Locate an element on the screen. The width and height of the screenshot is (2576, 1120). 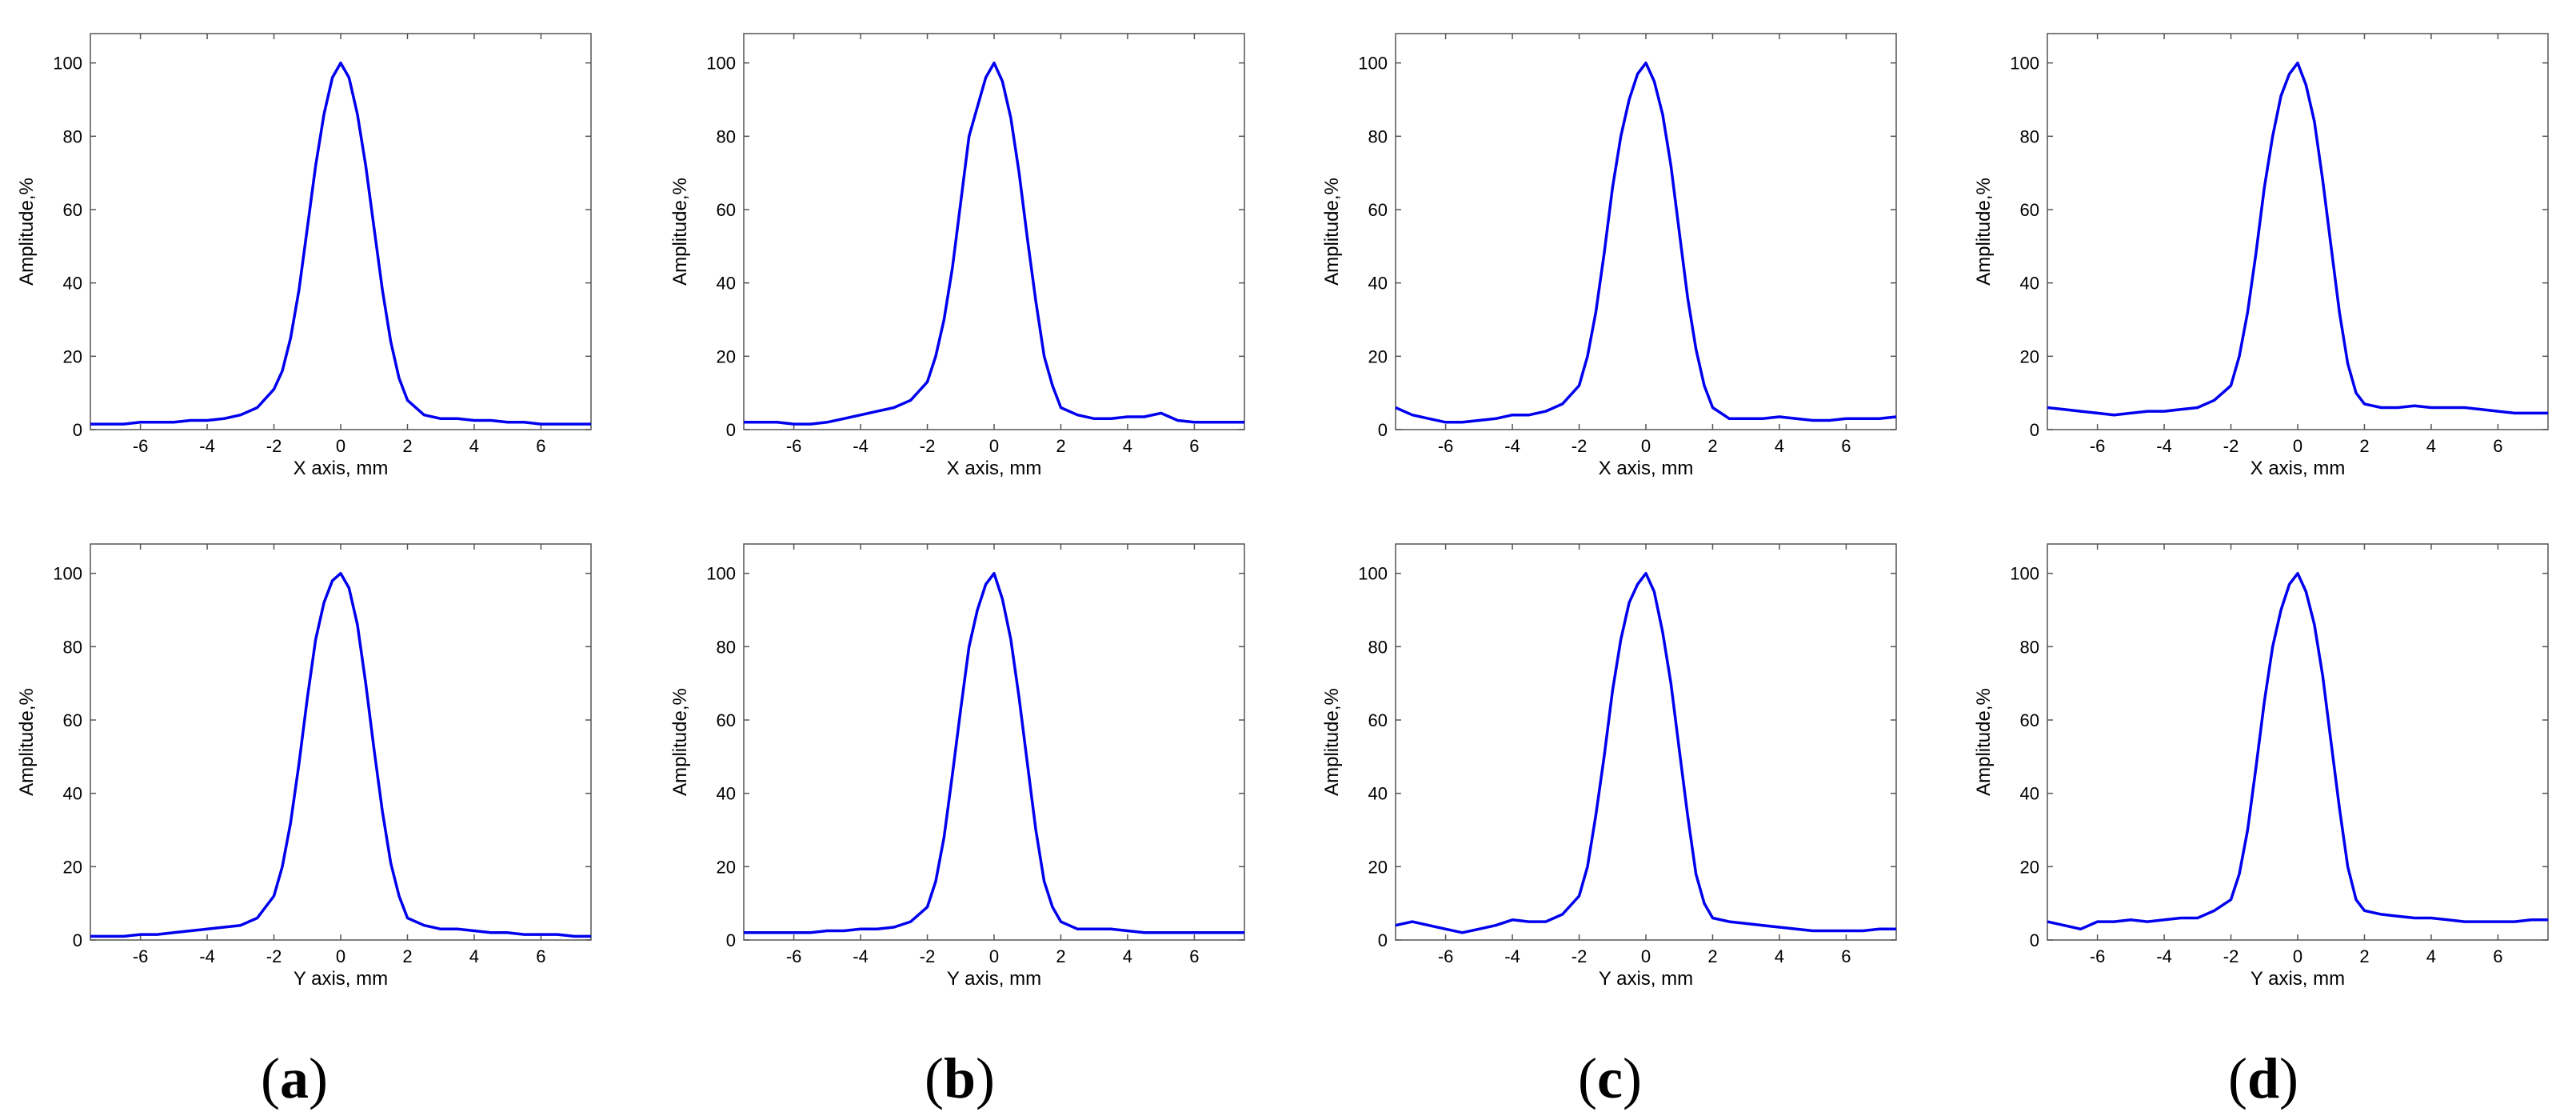
x-axis-label: Y axis, mm is located at coordinates (341, 979).